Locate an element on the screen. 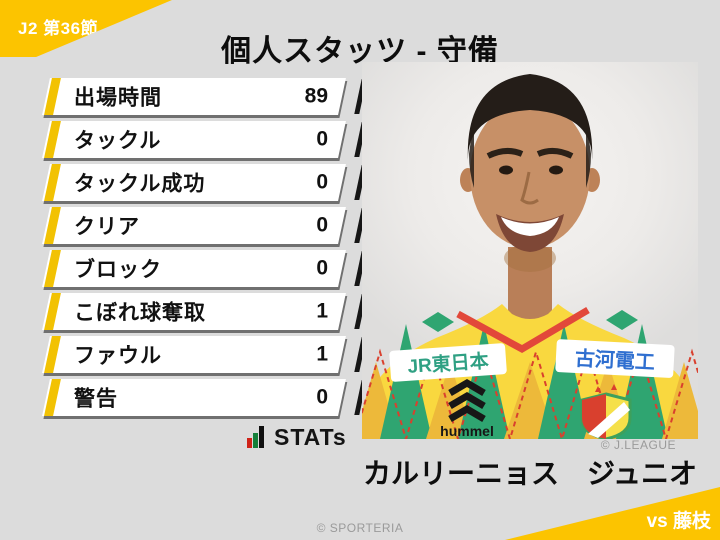  stat-row-loose-ball-recoveries: こぼれ球奪取 1 is located at coordinates (204, 311).